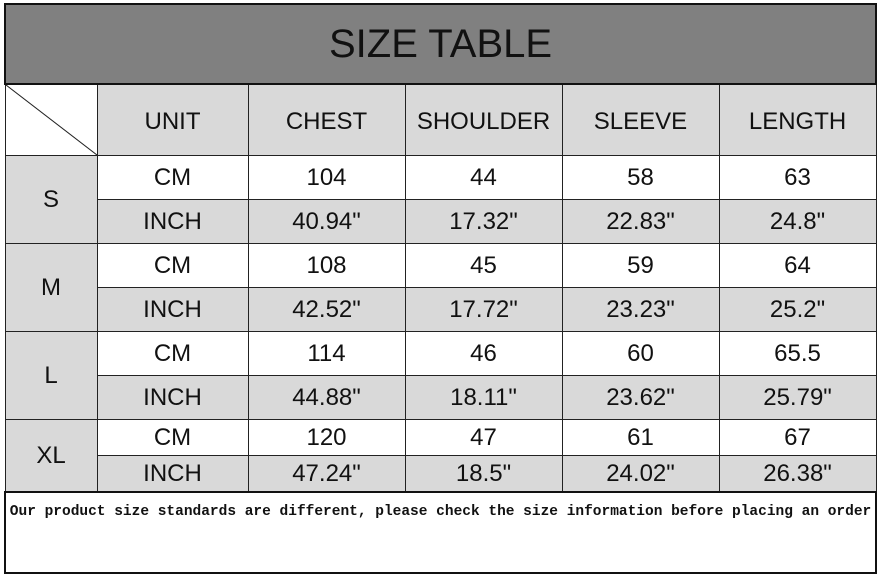 This screenshot has height=574, width=878. I want to click on diagonal-corner-cell, so click(51, 119).